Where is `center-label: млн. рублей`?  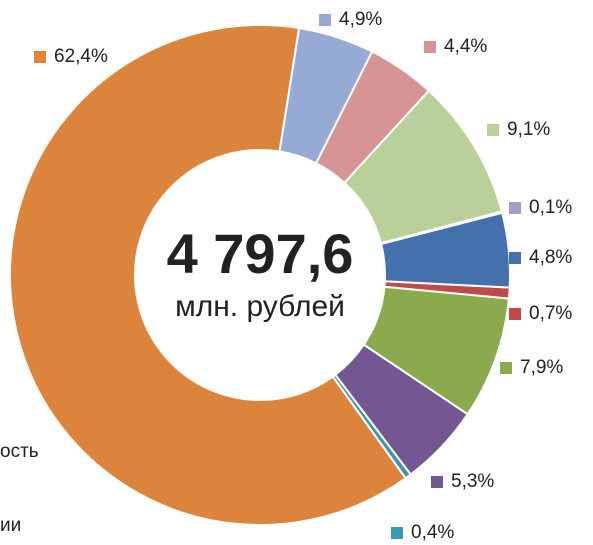
center-label: млн. рублей is located at coordinates (260, 306).